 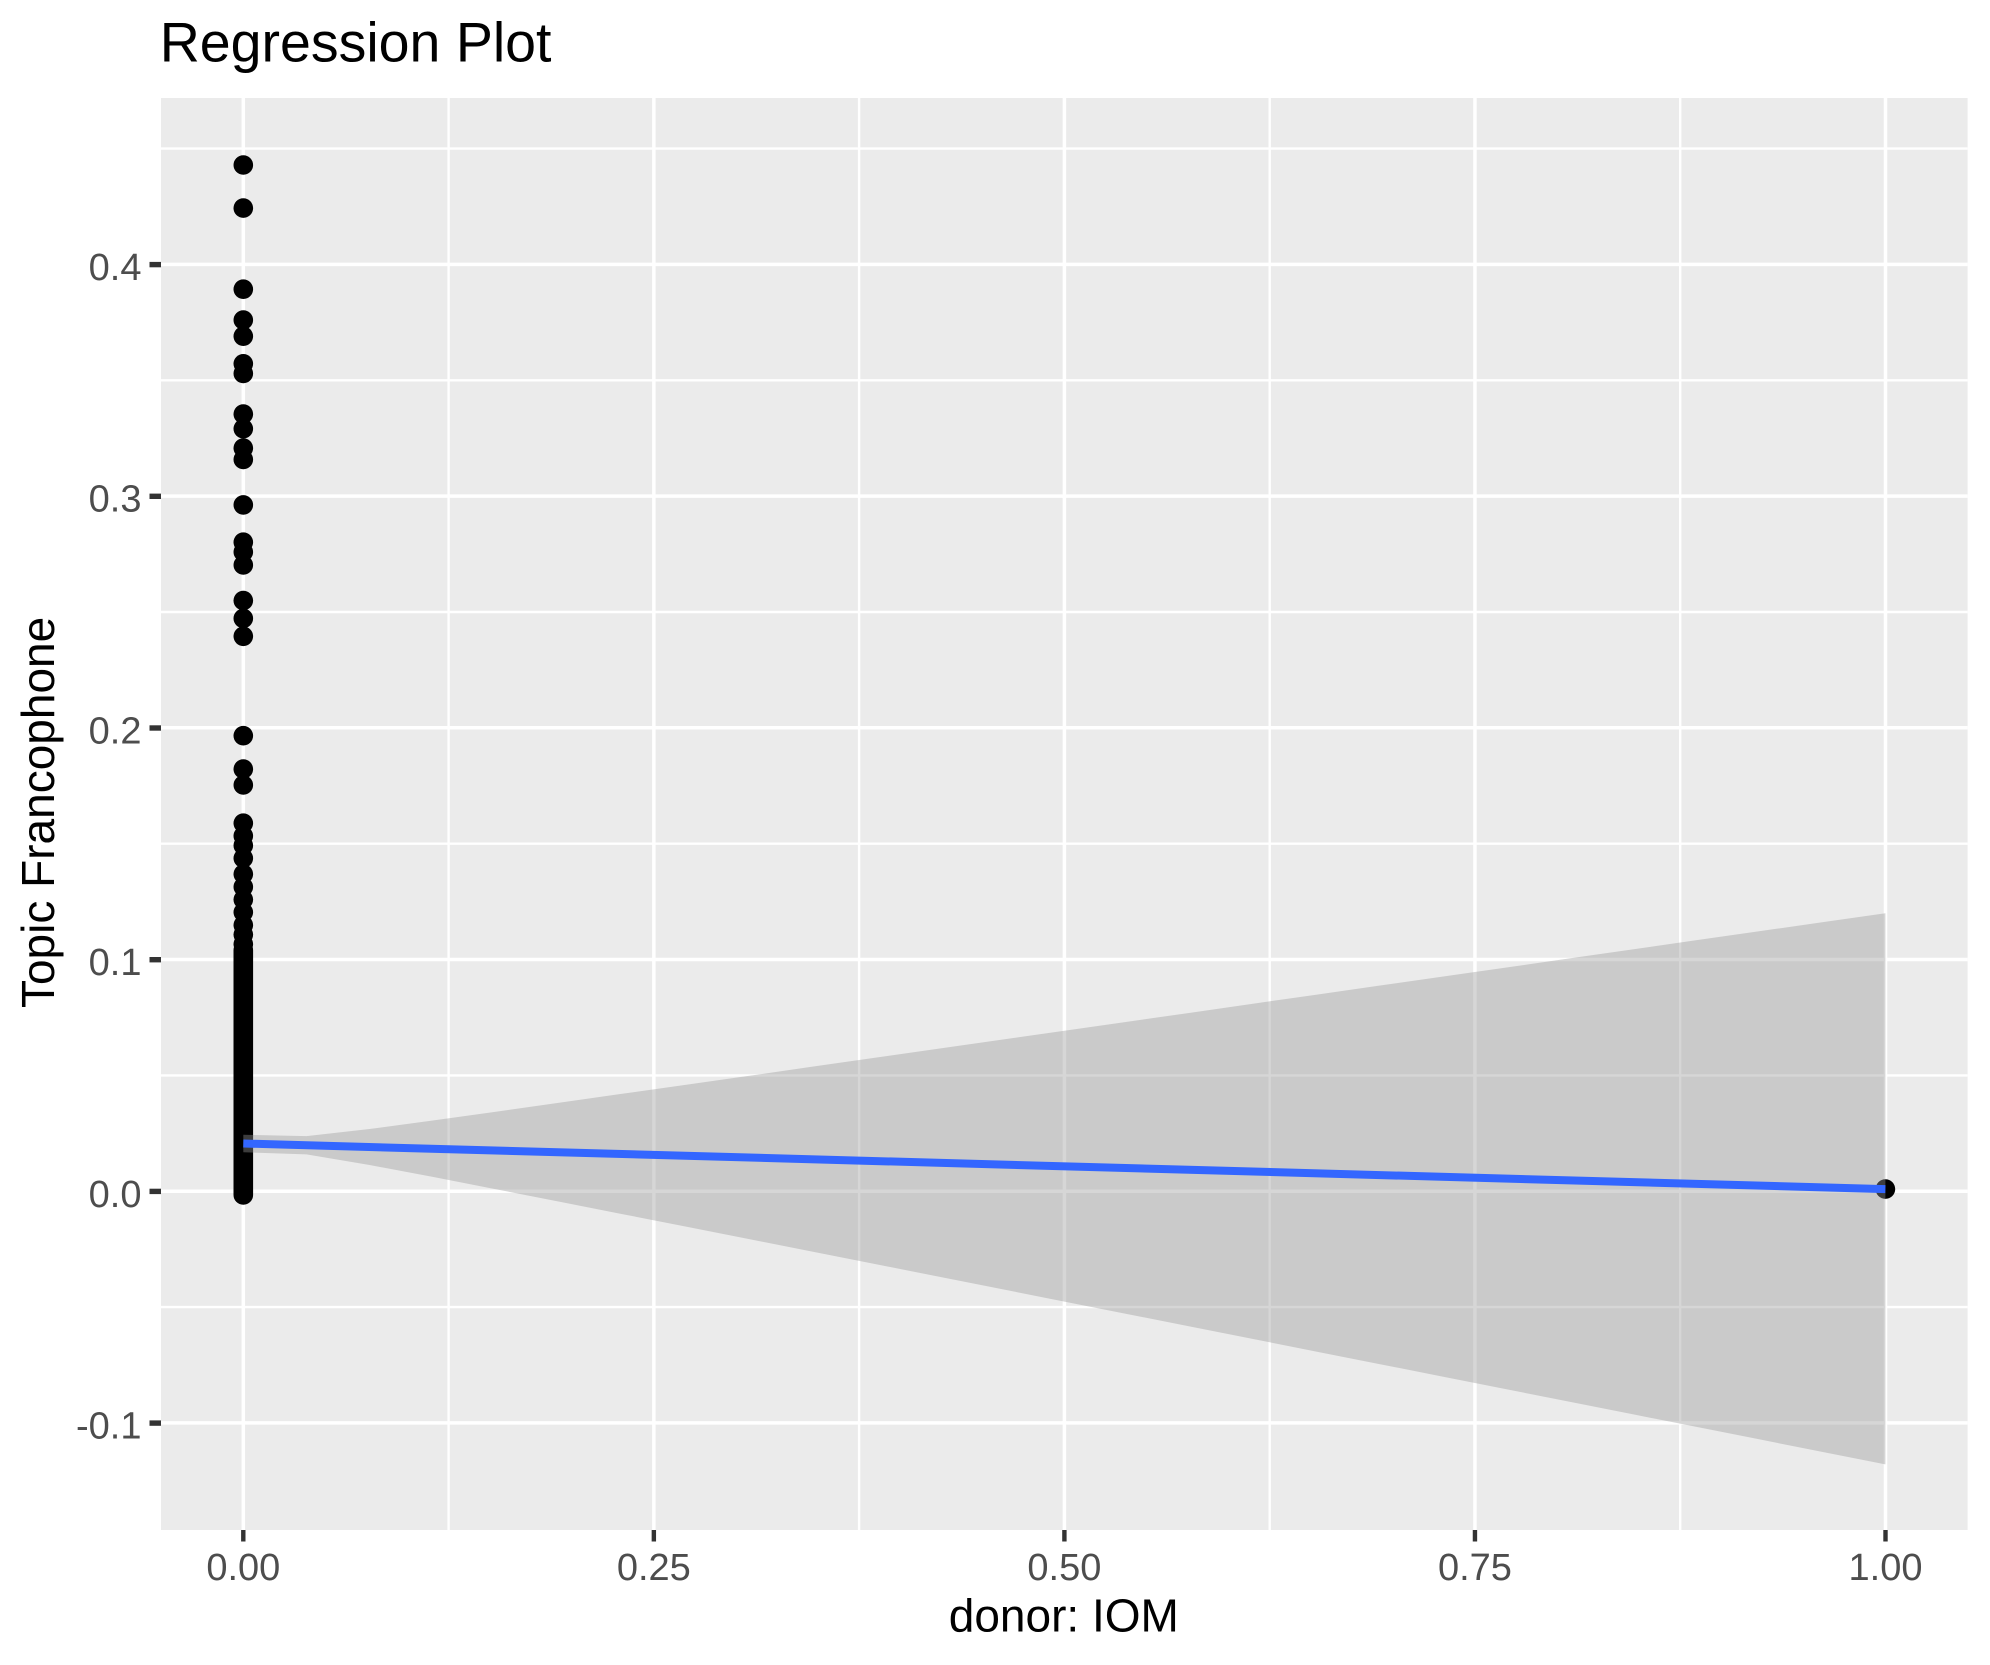 I want to click on svg-text: 1.00, so click(x=1886, y=1568).